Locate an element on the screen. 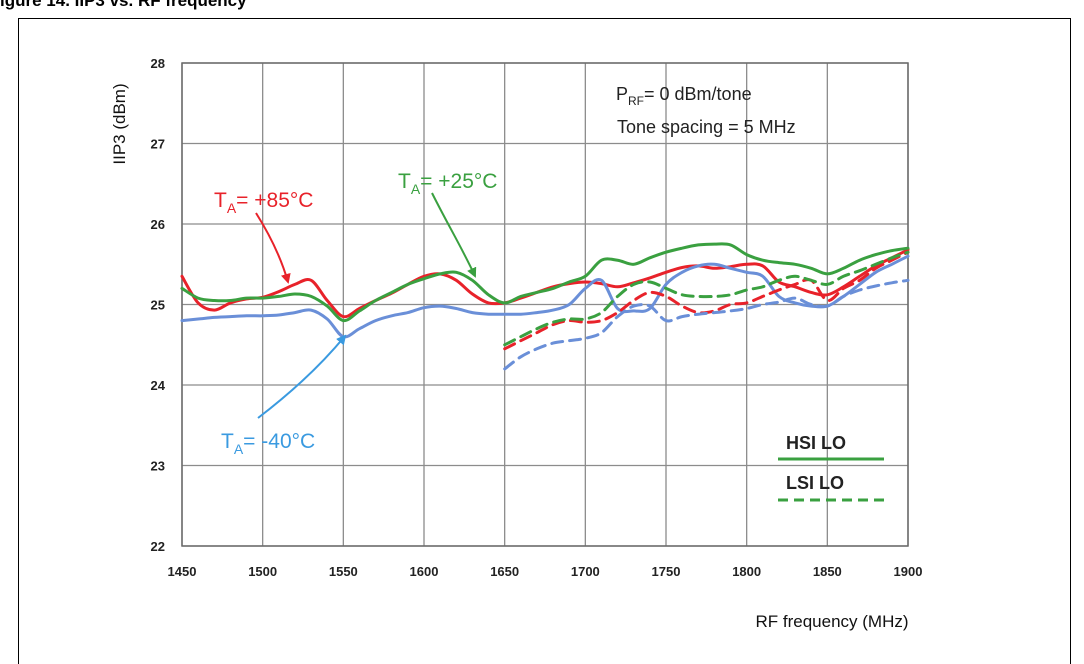 This screenshot has width=1084, height=664. temp-label-85-sub: A is located at coordinates (232, 208).